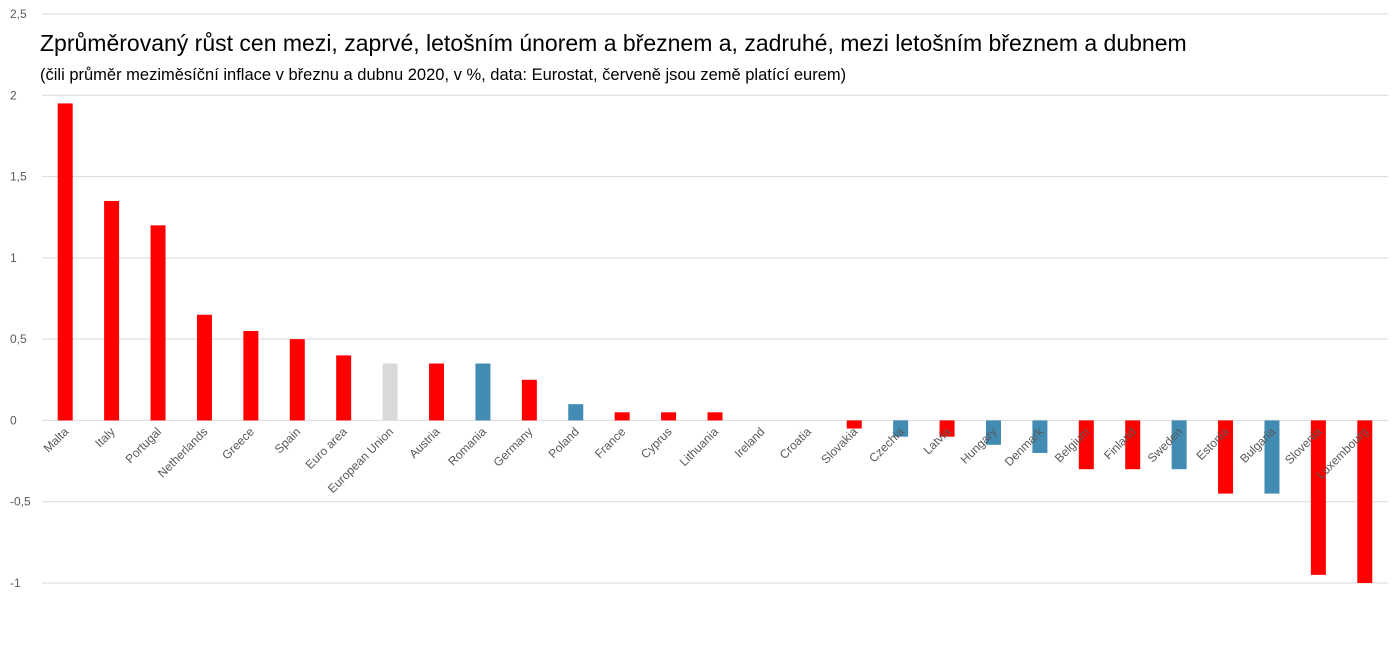 The width and height of the screenshot is (1397, 653). I want to click on x-tick-label: Italy, so click(104, 437).